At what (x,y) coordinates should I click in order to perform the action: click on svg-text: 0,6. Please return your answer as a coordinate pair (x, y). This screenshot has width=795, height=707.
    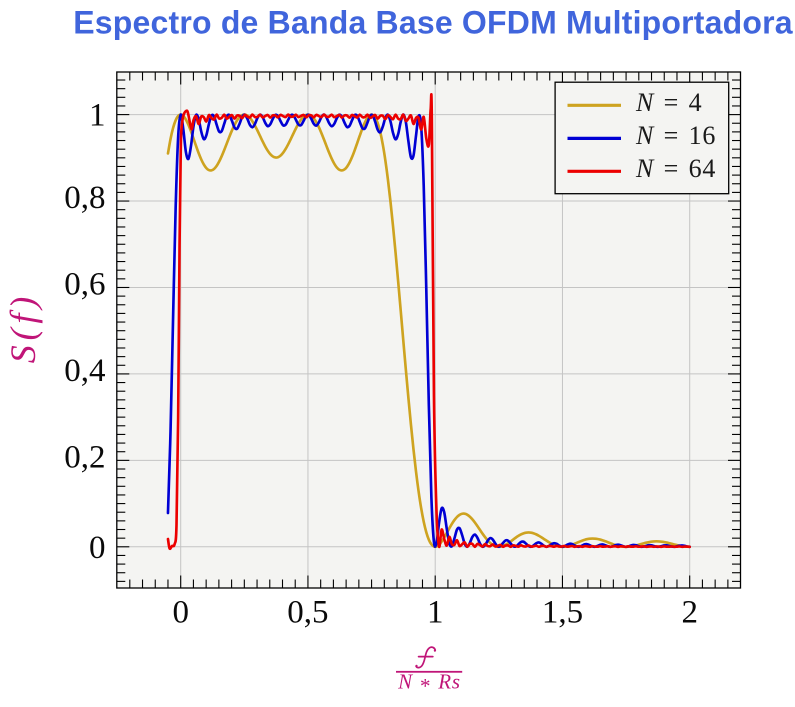
    Looking at the image, I should click on (84, 284).